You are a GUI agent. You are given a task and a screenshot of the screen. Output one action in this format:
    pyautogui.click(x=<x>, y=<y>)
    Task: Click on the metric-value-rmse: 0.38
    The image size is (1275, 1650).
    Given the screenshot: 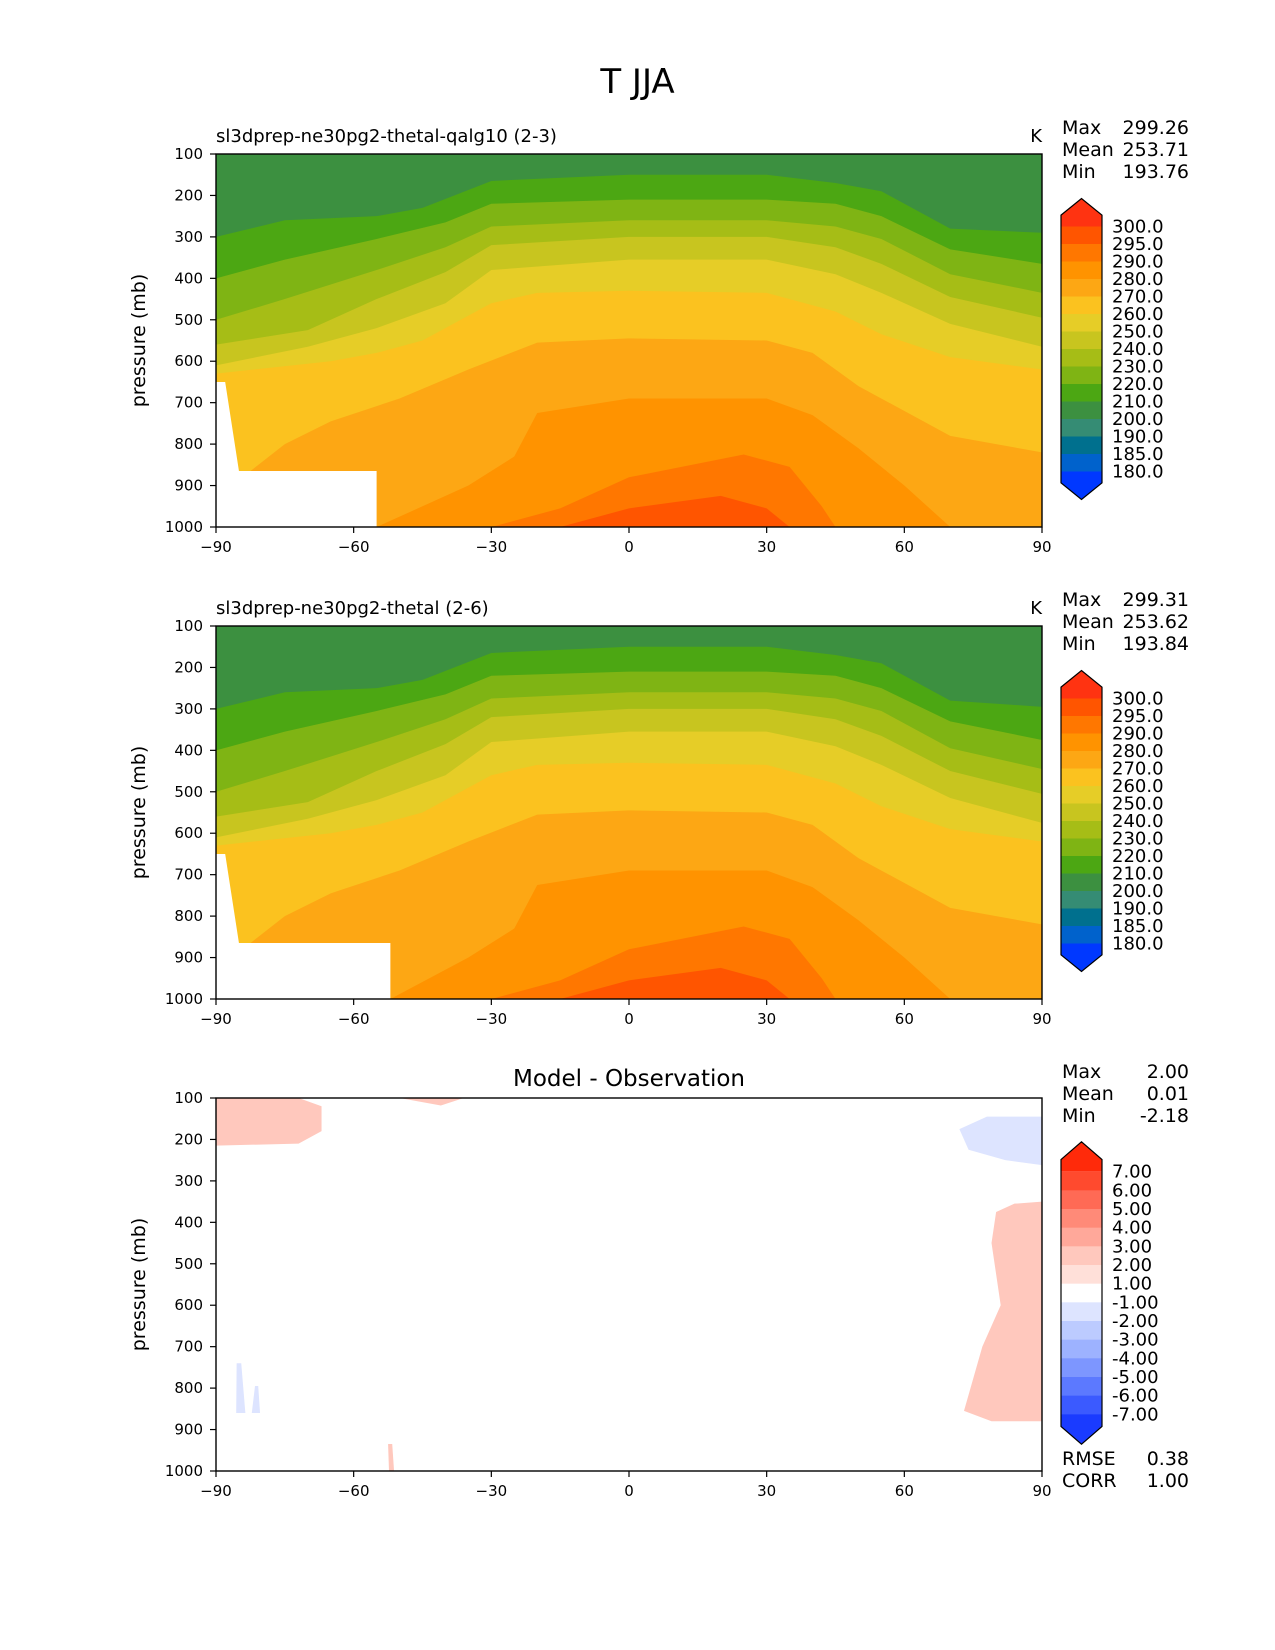 What is the action you would take?
    pyautogui.click(x=1168, y=1459)
    